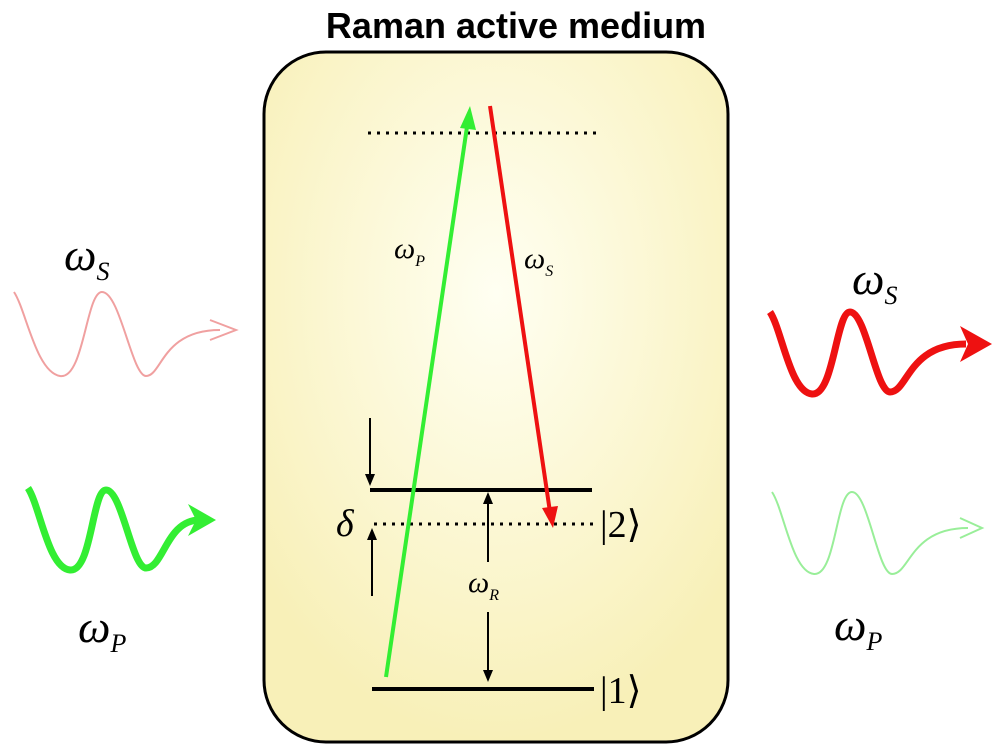 Image resolution: width=993 pixels, height=745 pixels. I want to click on raman-arrow-upper-head, so click(488, 498).